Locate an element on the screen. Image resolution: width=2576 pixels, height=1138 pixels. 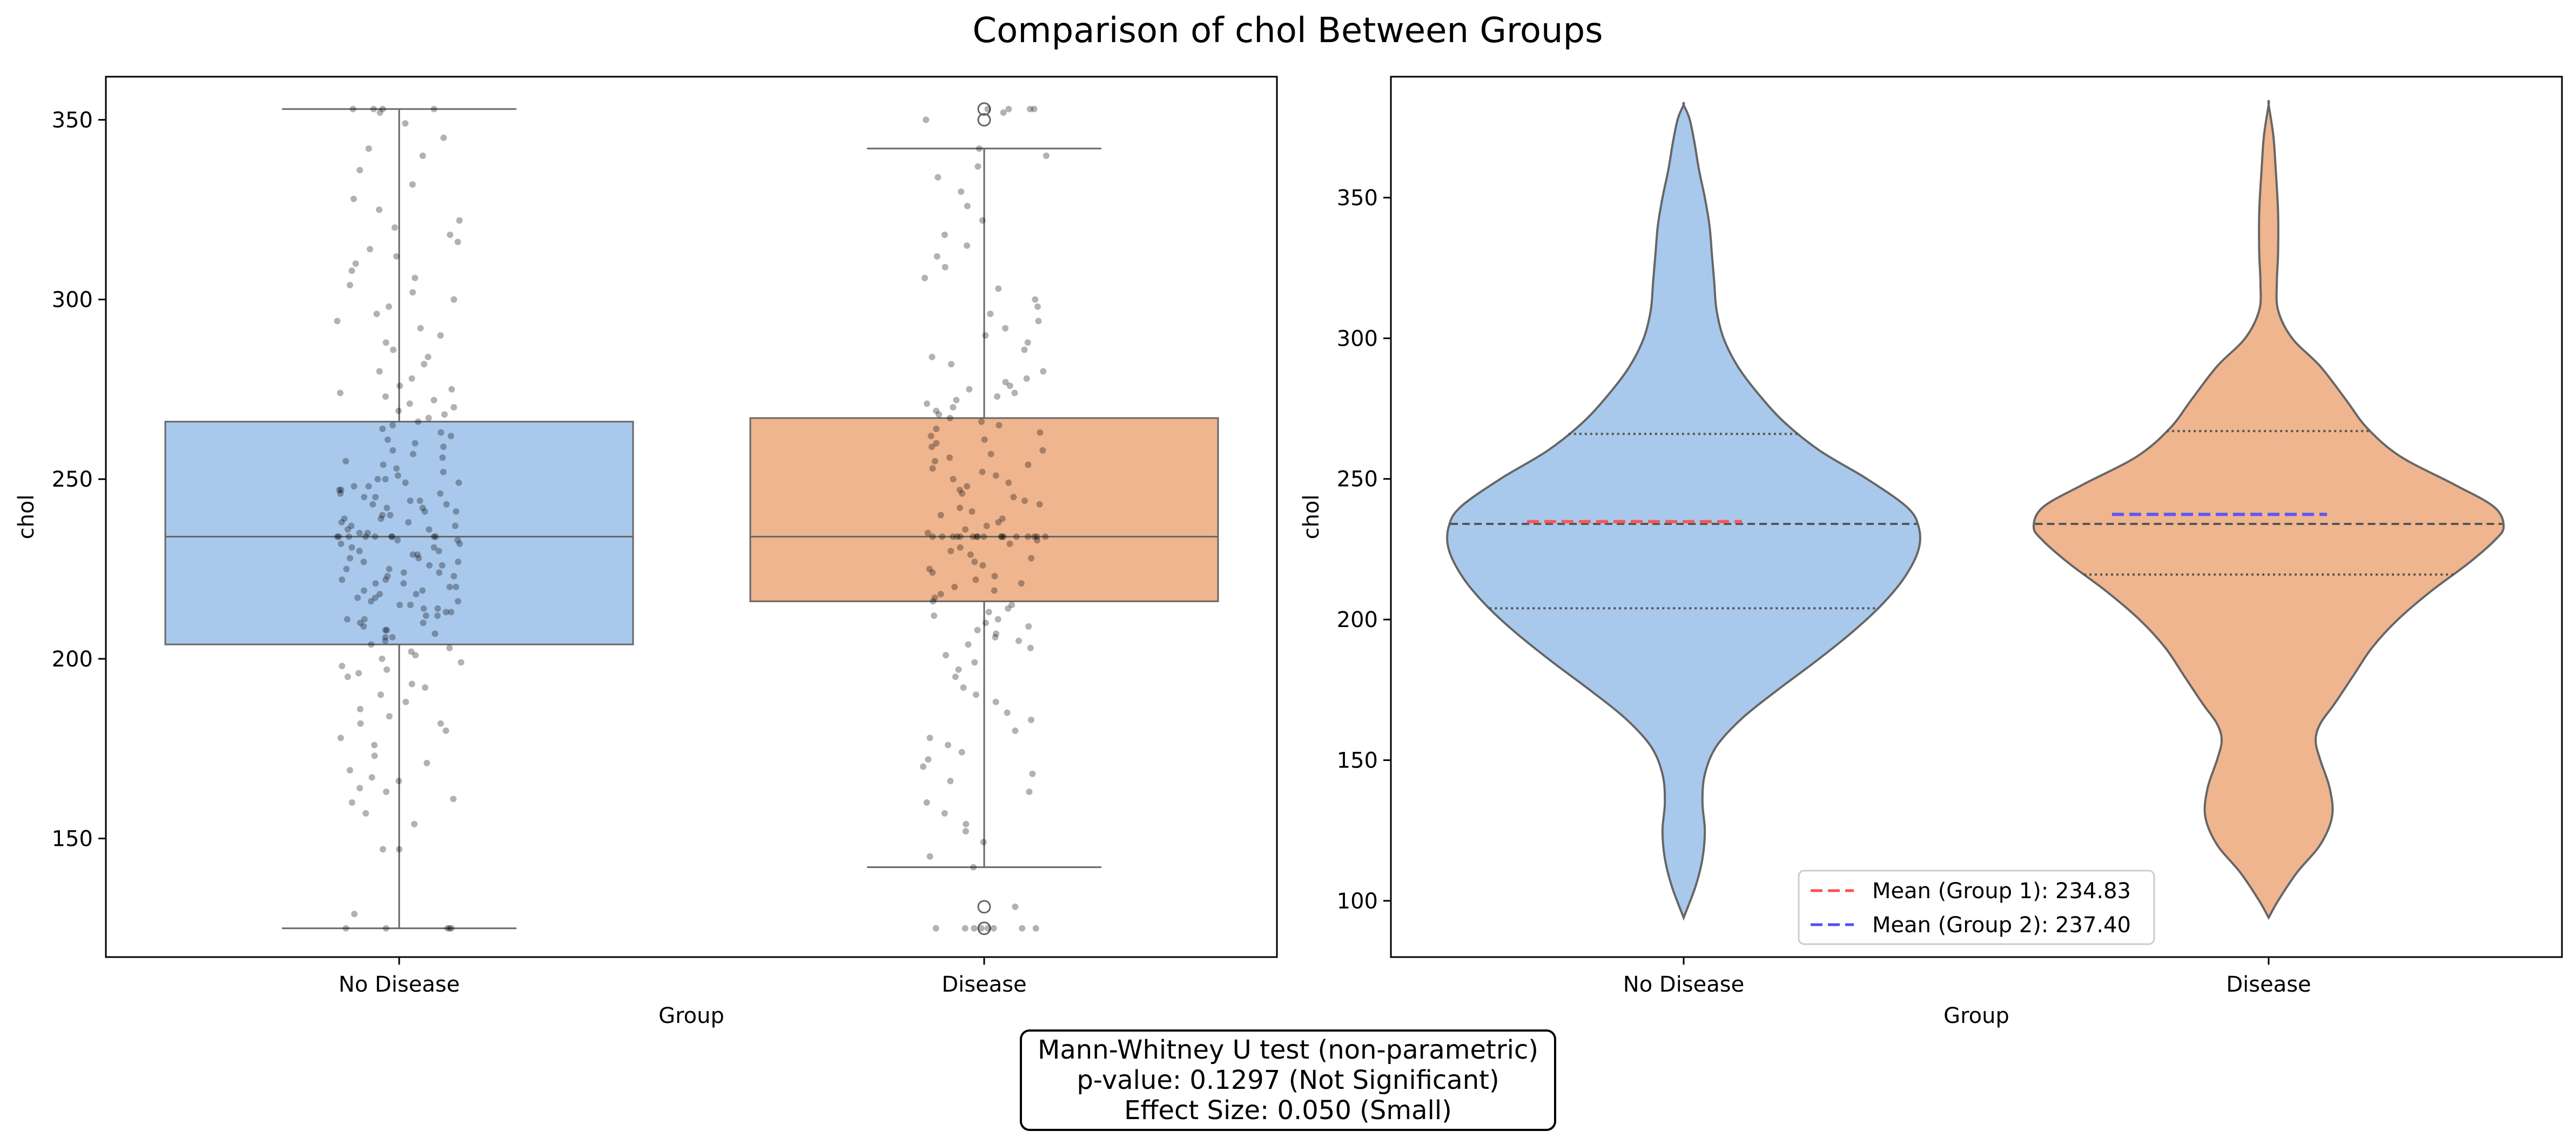
y-tick-label: 250 is located at coordinates (1357, 479).